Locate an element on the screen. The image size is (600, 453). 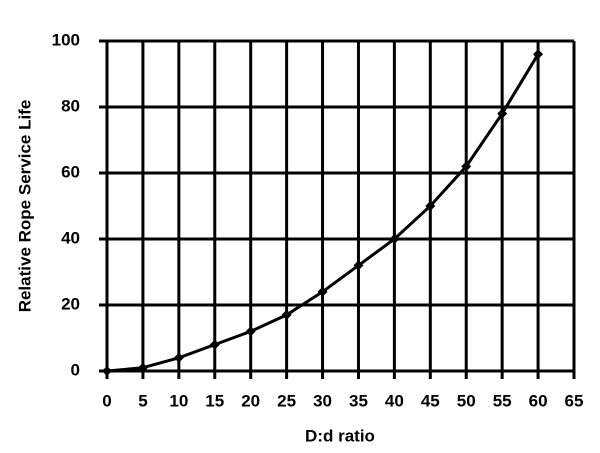
x-tick-label: 55 is located at coordinates (502, 400).